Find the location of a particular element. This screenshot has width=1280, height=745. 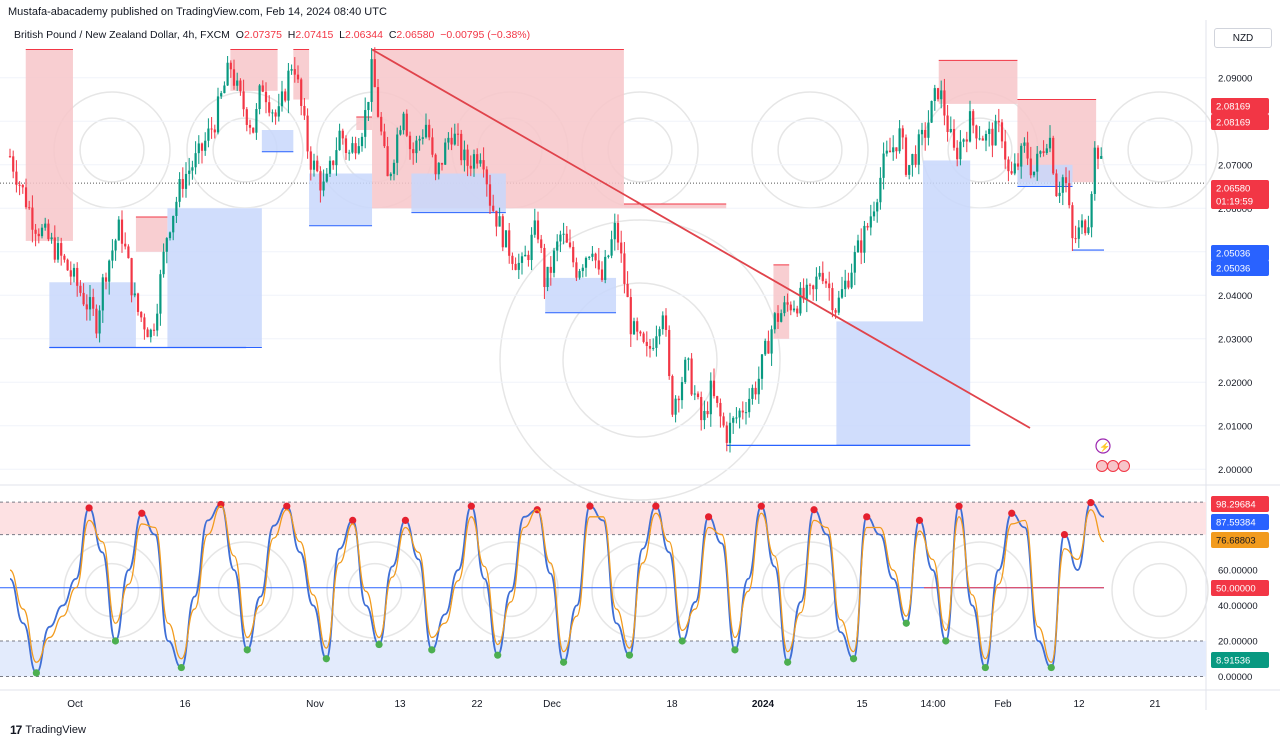

demand-zone is located at coordinates (277, 141).